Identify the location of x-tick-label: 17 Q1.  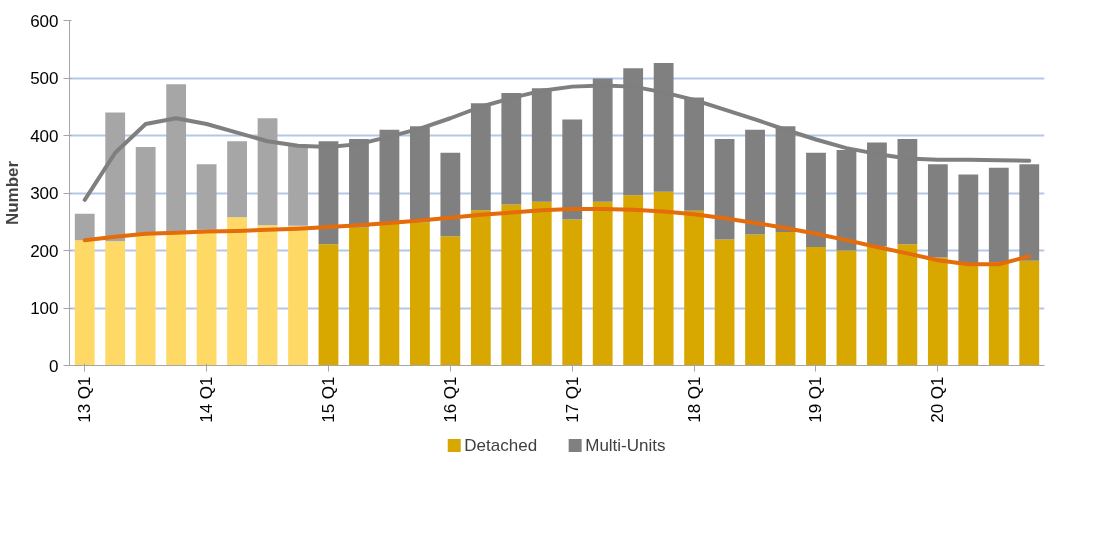
(572, 399).